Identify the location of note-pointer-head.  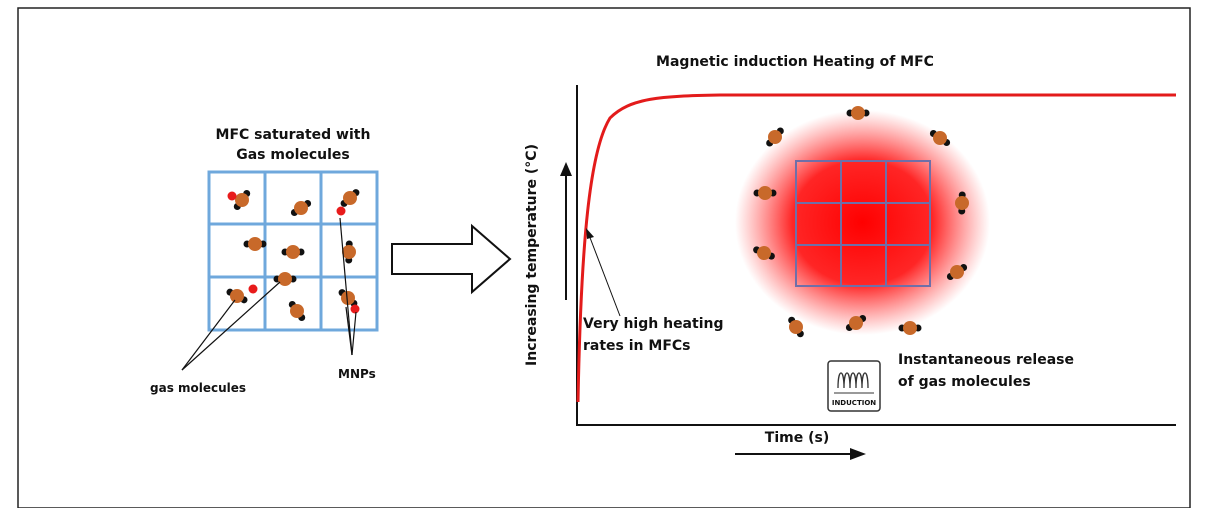
(590, 233).